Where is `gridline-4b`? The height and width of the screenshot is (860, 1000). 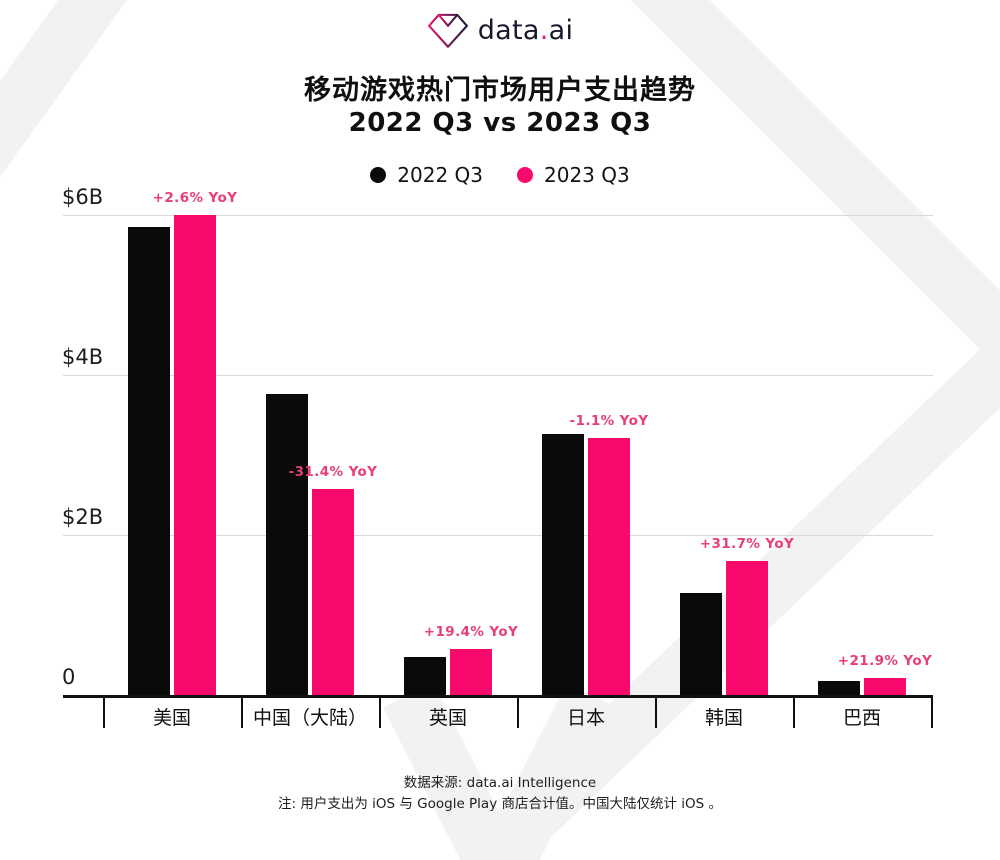 gridline-4b is located at coordinates (498, 375).